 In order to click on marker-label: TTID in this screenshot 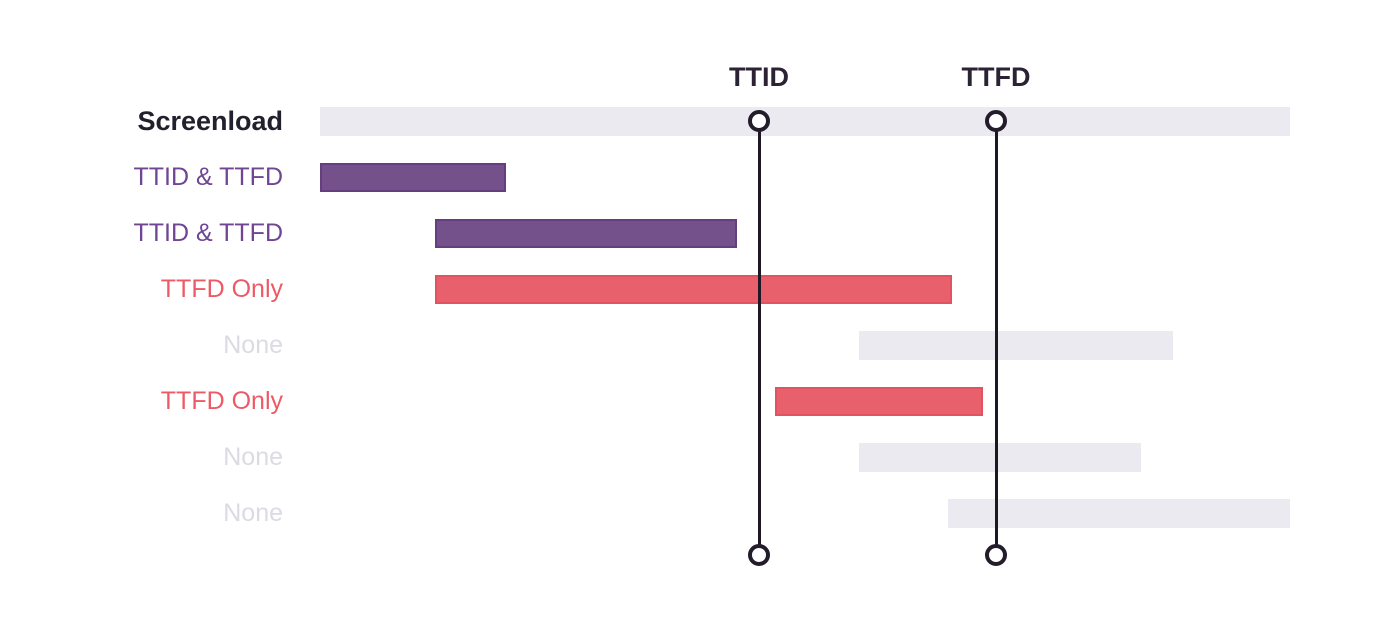, I will do `click(759, 77)`.